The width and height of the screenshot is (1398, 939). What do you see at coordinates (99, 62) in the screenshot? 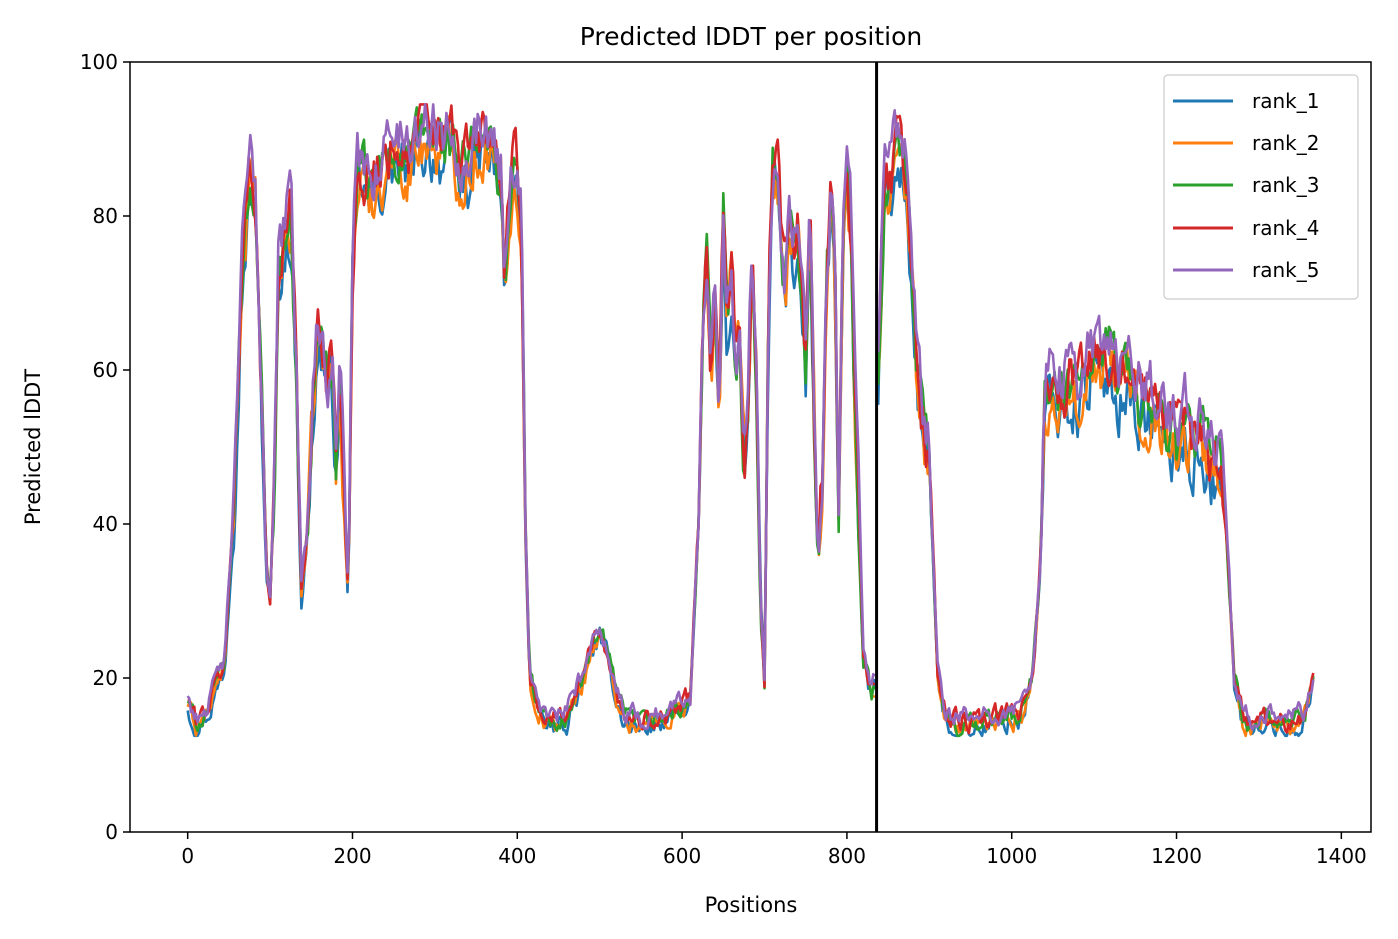
I see `y-tick-label: 100` at bounding box center [99, 62].